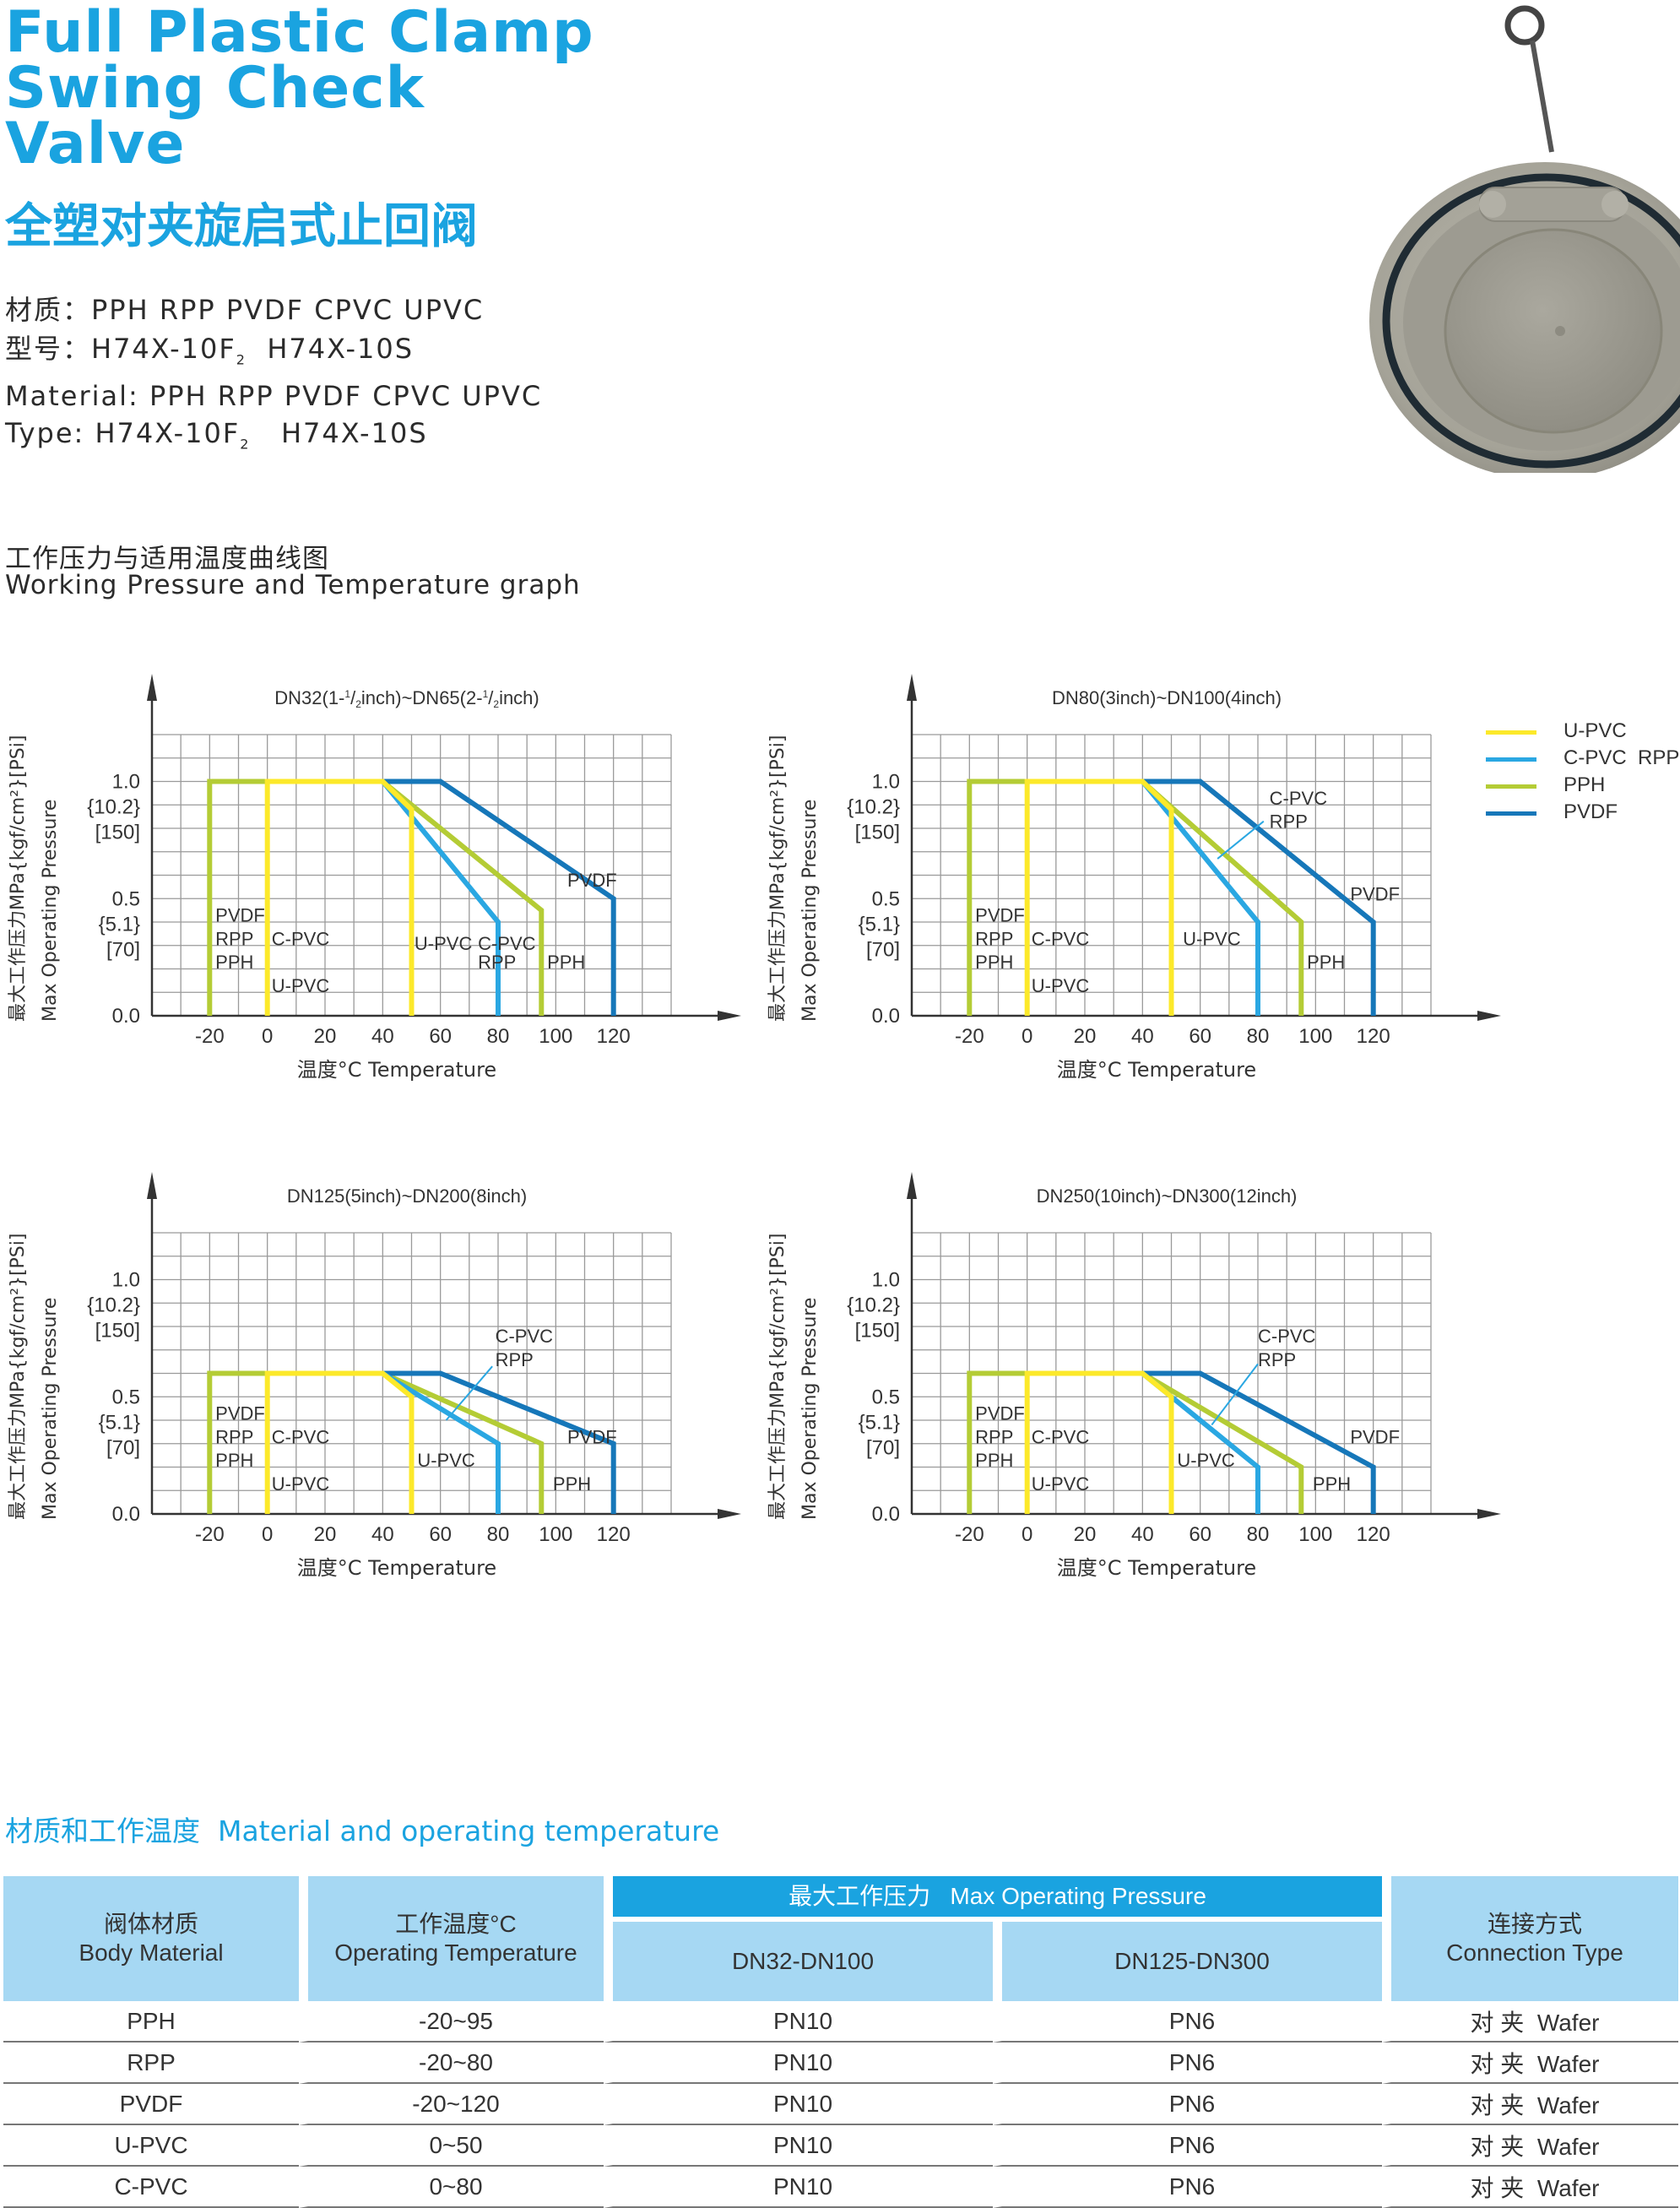 The height and width of the screenshot is (2208, 1680). What do you see at coordinates (150, 1924) in the screenshot?
I see `header-body-material-cn: 阀体材质` at bounding box center [150, 1924].